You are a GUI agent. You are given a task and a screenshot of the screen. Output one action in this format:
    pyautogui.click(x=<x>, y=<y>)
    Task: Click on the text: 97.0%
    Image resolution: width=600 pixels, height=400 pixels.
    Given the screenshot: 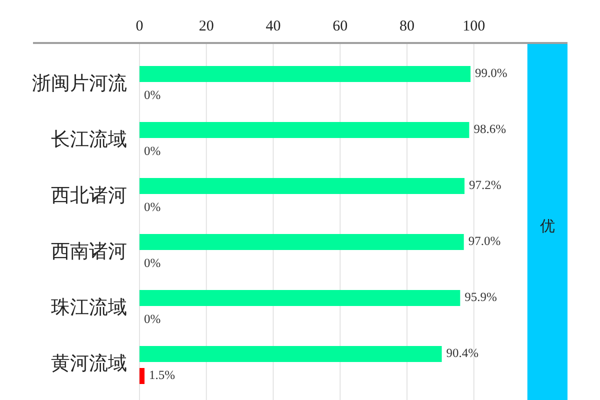 What is the action you would take?
    pyautogui.click(x=484, y=241)
    